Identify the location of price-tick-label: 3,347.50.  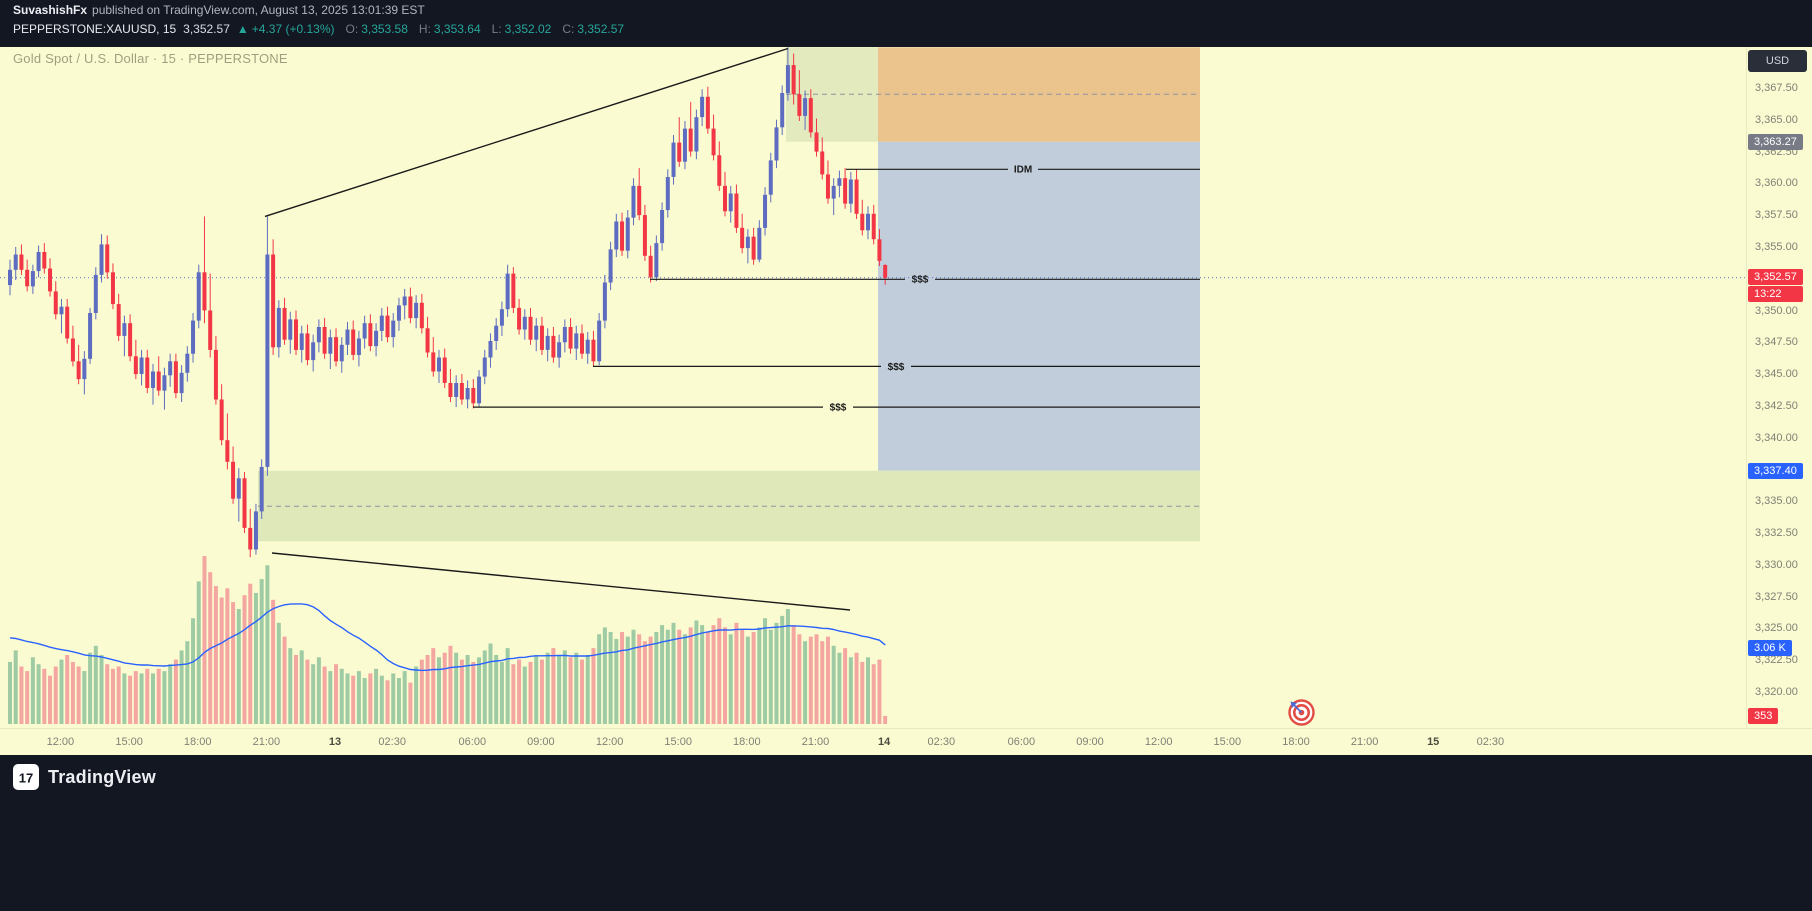
(1776, 342).